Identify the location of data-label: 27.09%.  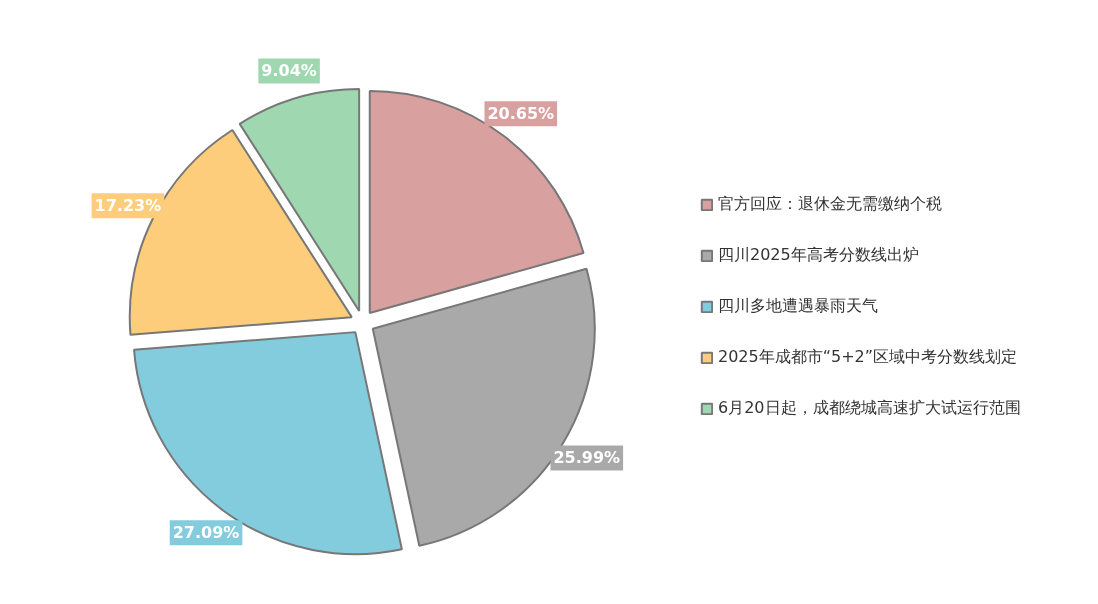
(206, 533).